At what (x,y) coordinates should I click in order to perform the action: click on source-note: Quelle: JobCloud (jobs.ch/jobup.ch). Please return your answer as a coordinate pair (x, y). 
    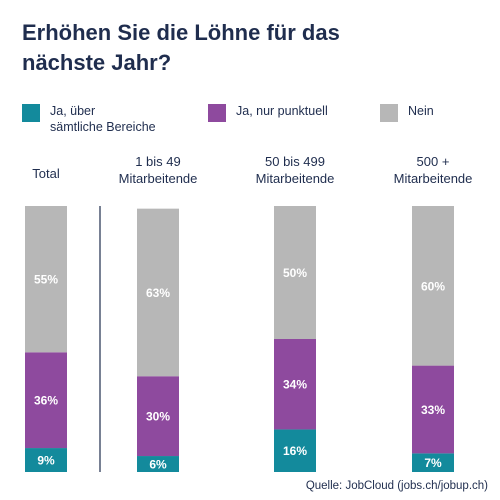
    Looking at the image, I should click on (396, 486).